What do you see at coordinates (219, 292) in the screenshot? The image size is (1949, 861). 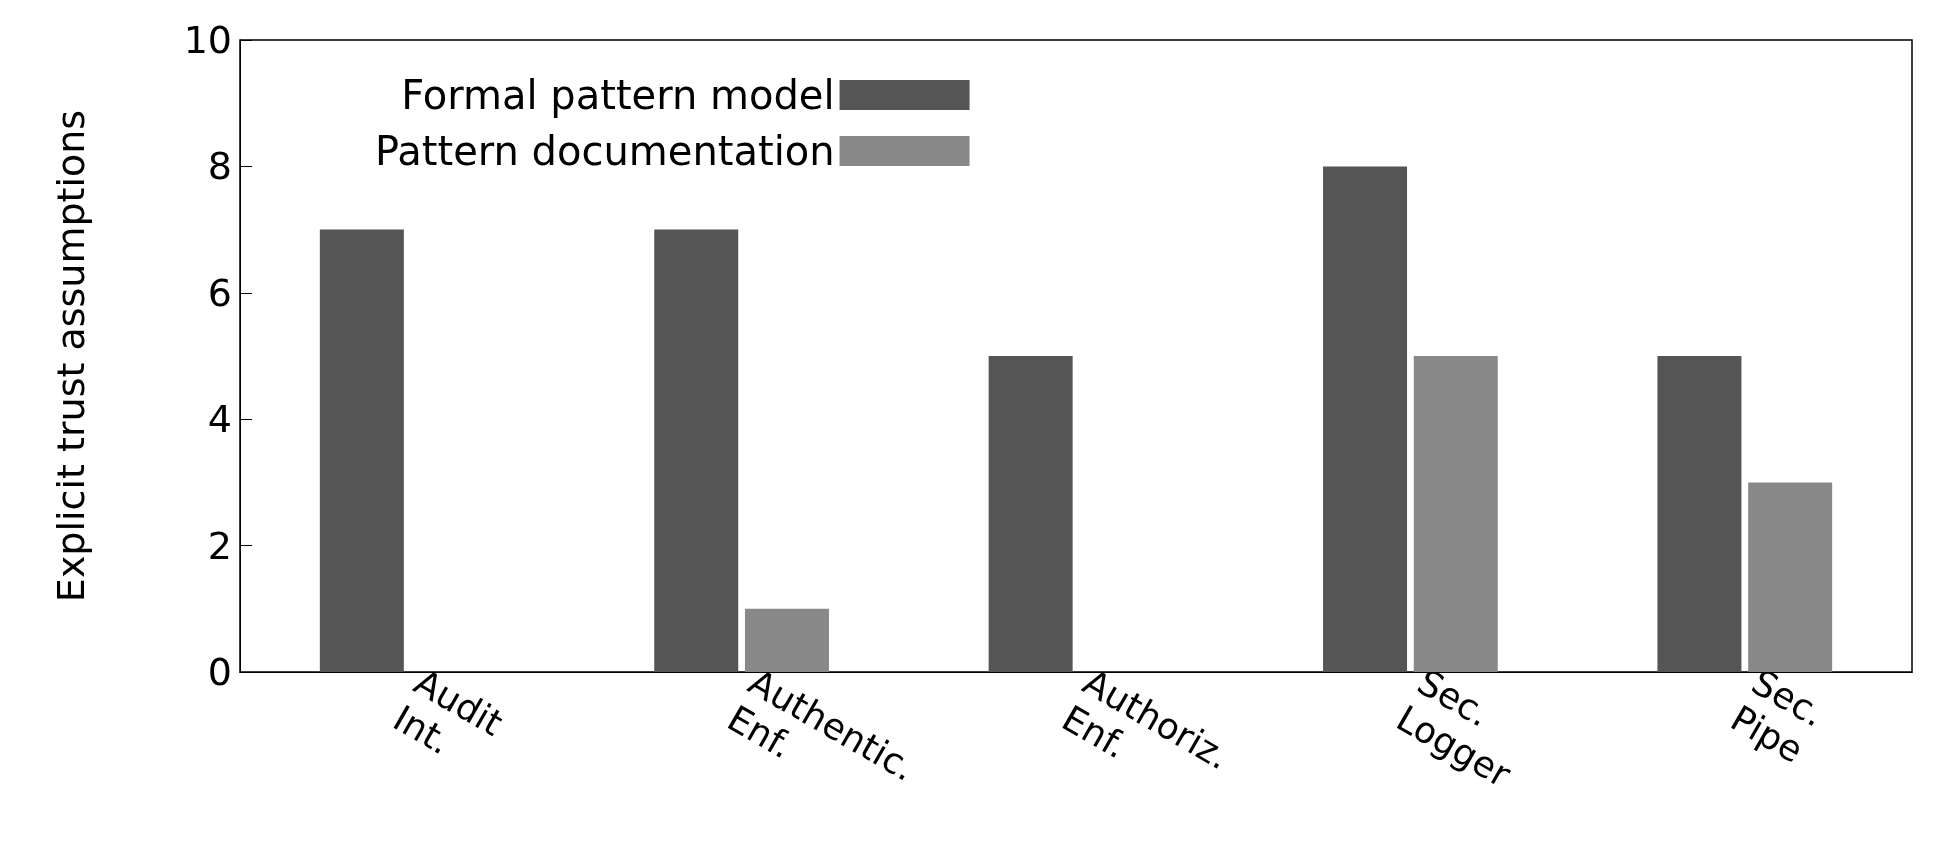 I see `y-tick-label: 6` at bounding box center [219, 292].